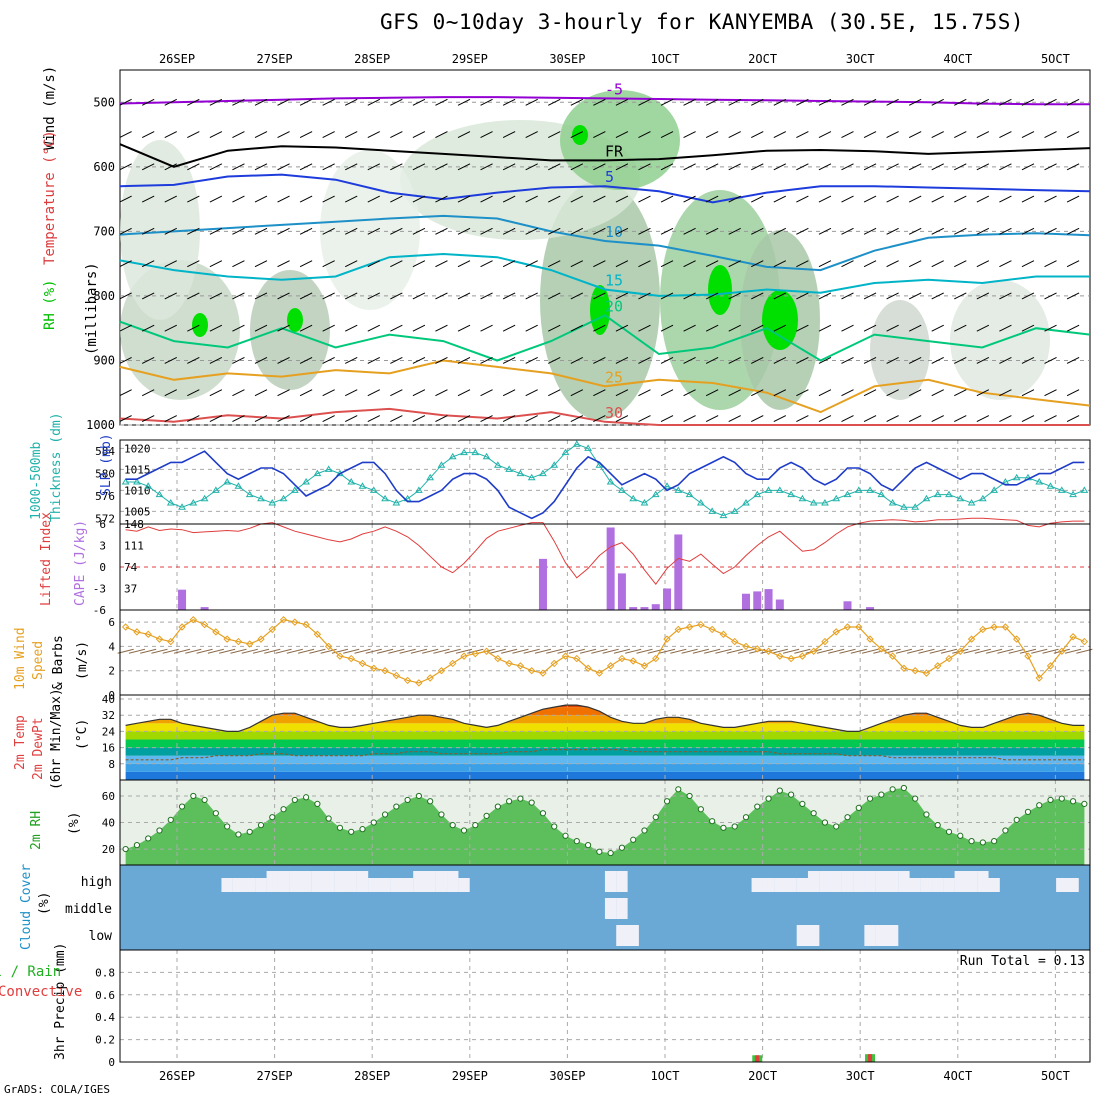 The height and width of the screenshot is (1100, 1100). What do you see at coordinates (860, 1076) in the screenshot?
I see `date-label-bottom: 3OCT` at bounding box center [860, 1076].